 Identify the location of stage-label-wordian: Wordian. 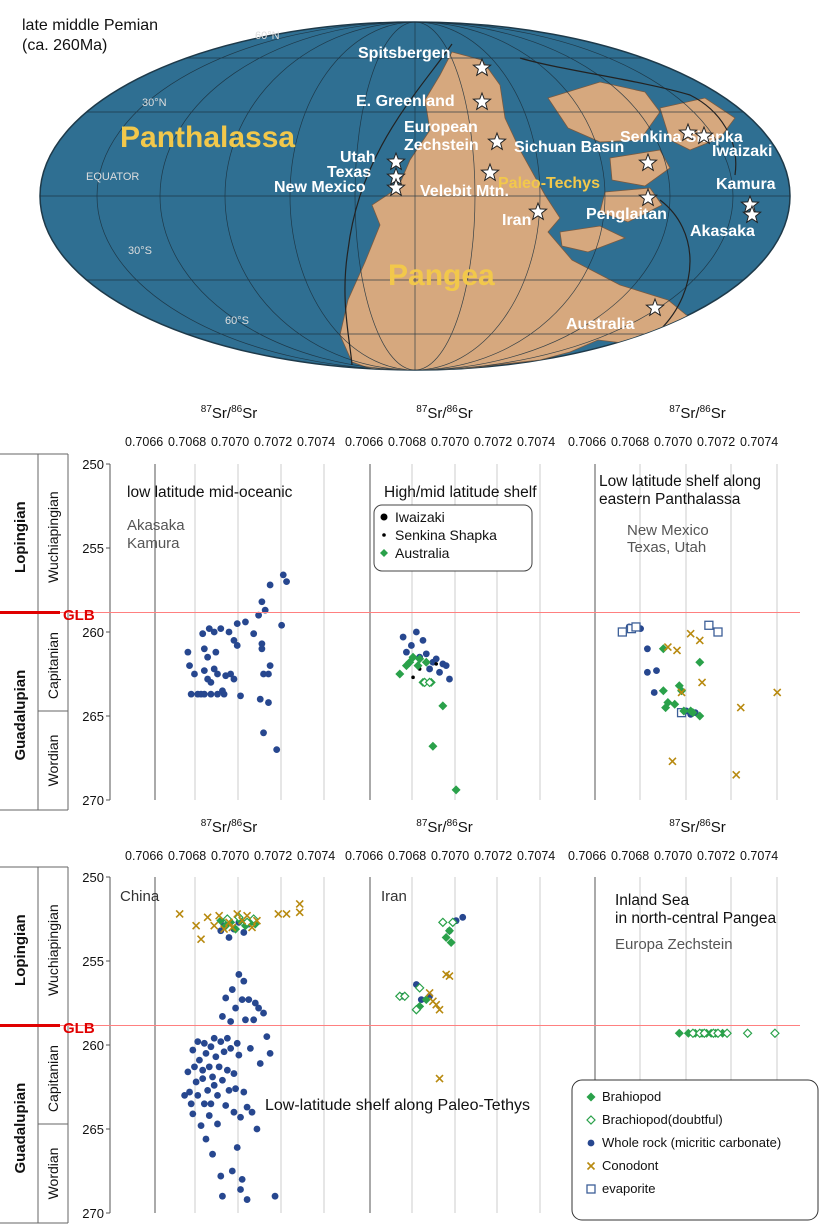
(53, 761).